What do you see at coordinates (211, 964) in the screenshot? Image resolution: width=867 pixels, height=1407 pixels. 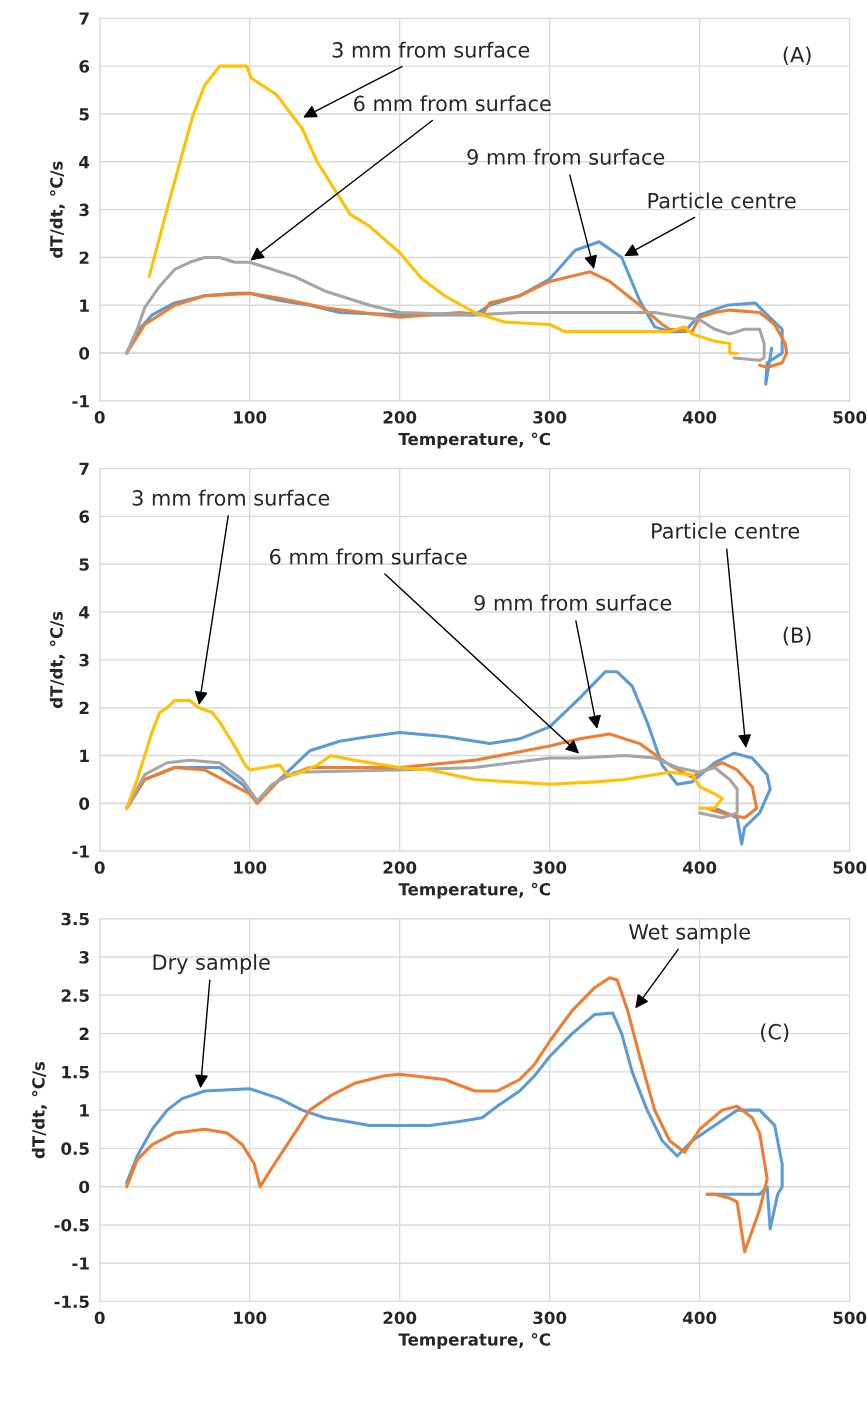 I see `annotation: Dry sample` at bounding box center [211, 964].